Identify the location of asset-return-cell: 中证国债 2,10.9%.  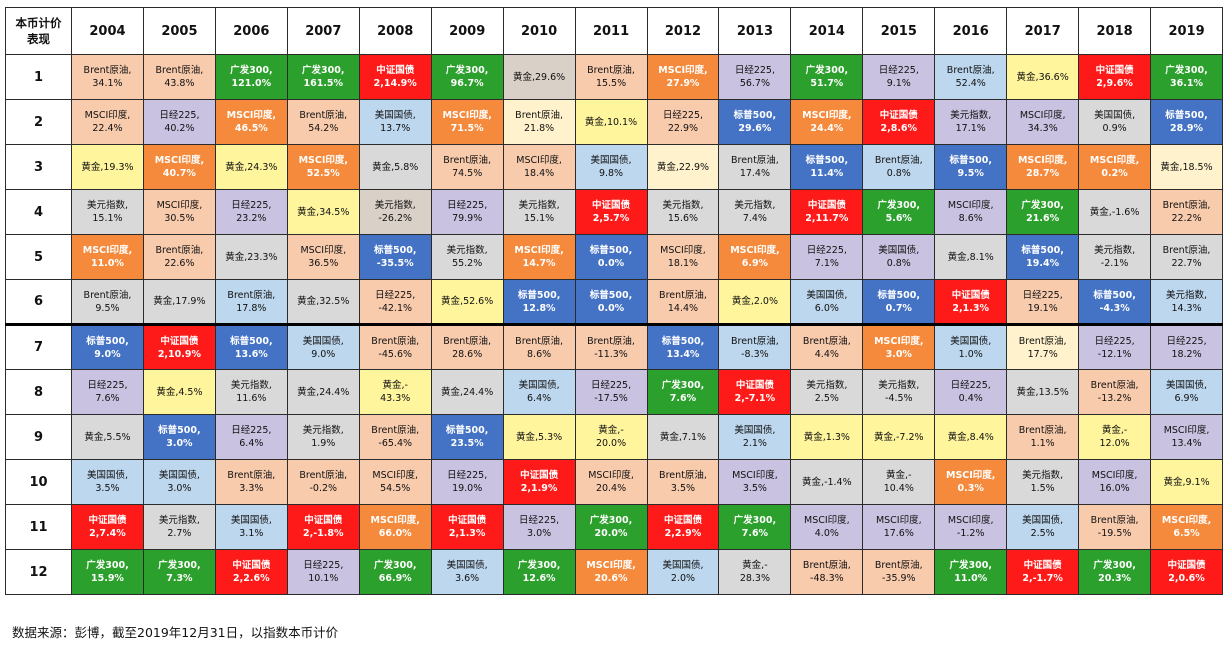
(179, 346).